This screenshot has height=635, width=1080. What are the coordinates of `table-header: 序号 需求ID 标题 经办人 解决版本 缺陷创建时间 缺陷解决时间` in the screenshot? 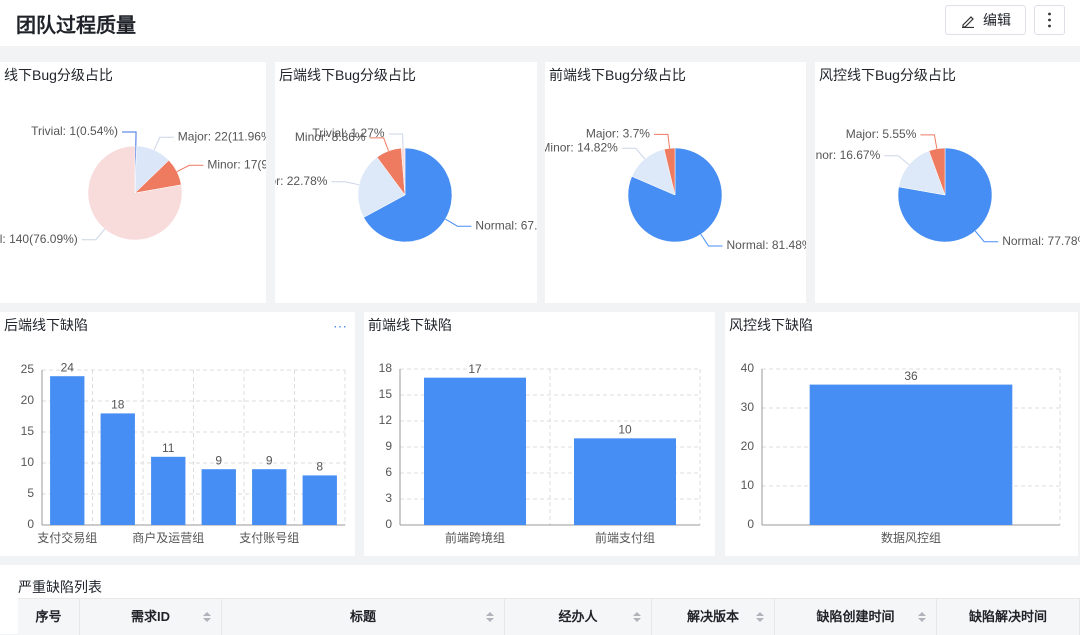 It's located at (549, 616).